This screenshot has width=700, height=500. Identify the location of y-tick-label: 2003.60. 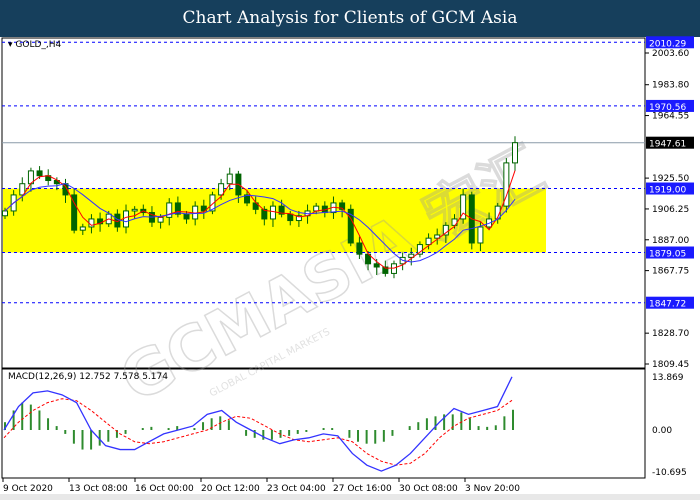
(670, 54).